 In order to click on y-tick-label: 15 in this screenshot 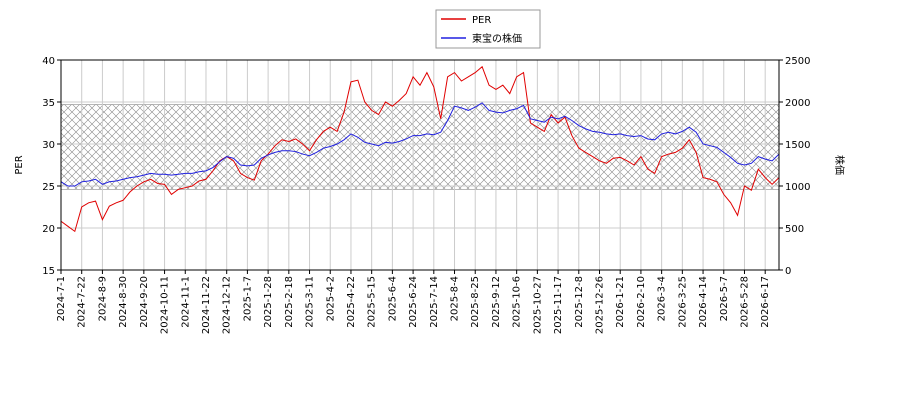, I will do `click(48, 271)`.